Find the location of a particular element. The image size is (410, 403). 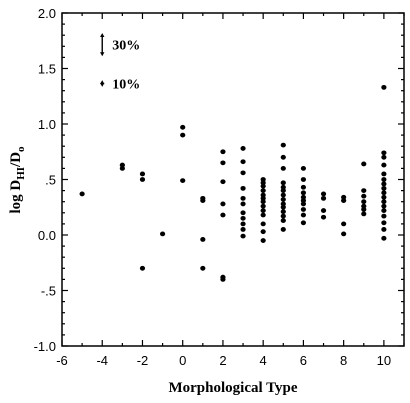

y-tick-label: 0.0 is located at coordinates (47, 235).